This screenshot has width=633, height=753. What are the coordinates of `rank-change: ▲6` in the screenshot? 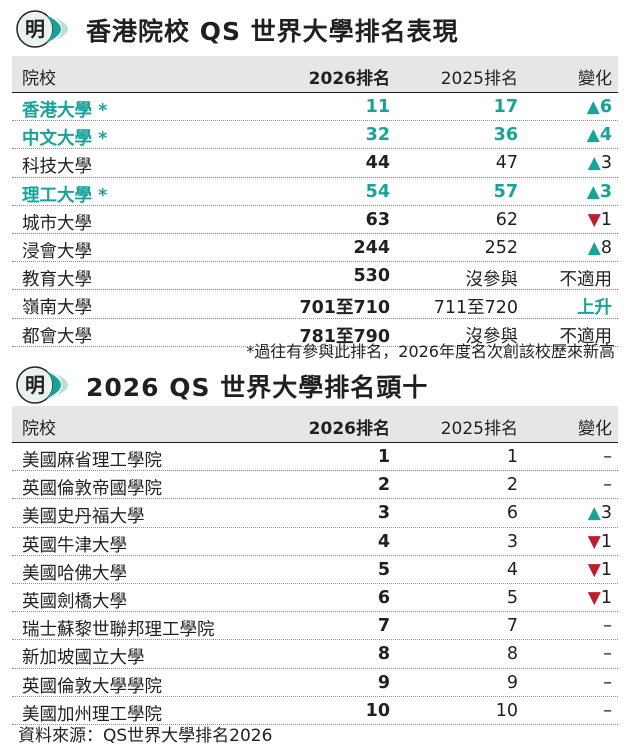 It's located at (599, 107).